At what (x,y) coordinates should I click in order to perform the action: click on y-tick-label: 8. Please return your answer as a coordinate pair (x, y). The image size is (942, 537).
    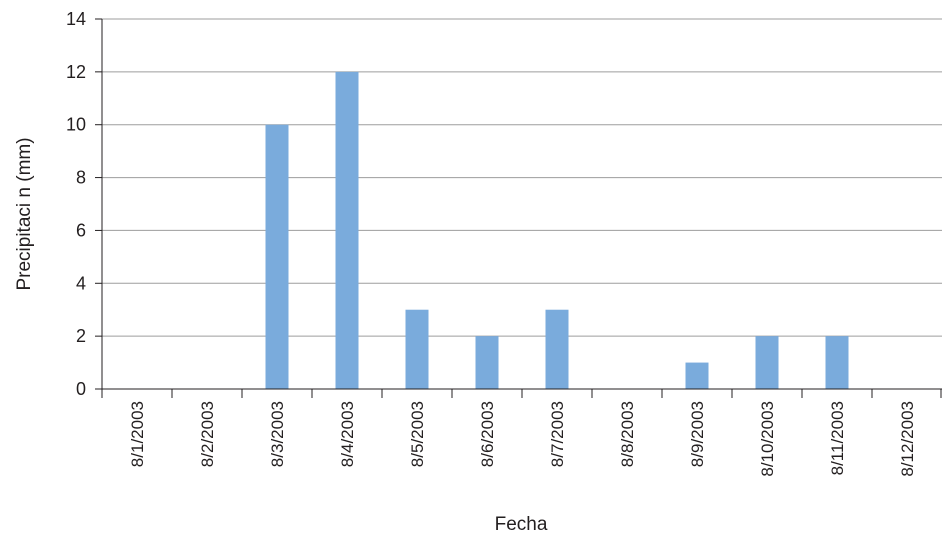
    Looking at the image, I should click on (81, 178).